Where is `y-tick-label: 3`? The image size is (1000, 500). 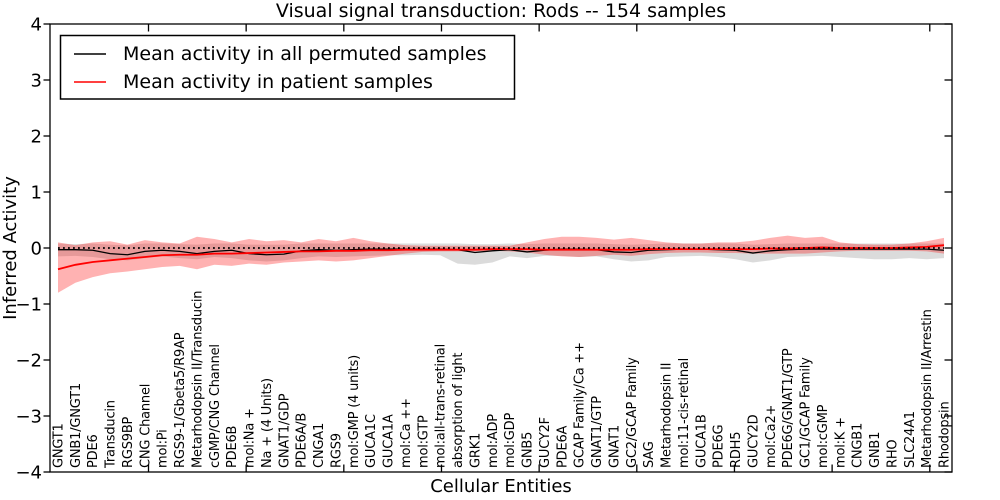 y-tick-label: 3 is located at coordinates (36, 81).